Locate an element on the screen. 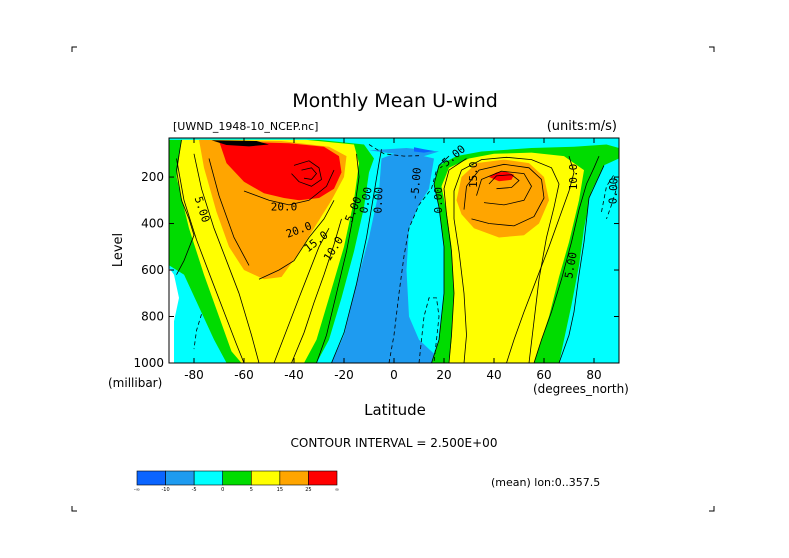 This screenshot has width=789, height=558. contour-label-6: 0.00 is located at coordinates (365, 200).